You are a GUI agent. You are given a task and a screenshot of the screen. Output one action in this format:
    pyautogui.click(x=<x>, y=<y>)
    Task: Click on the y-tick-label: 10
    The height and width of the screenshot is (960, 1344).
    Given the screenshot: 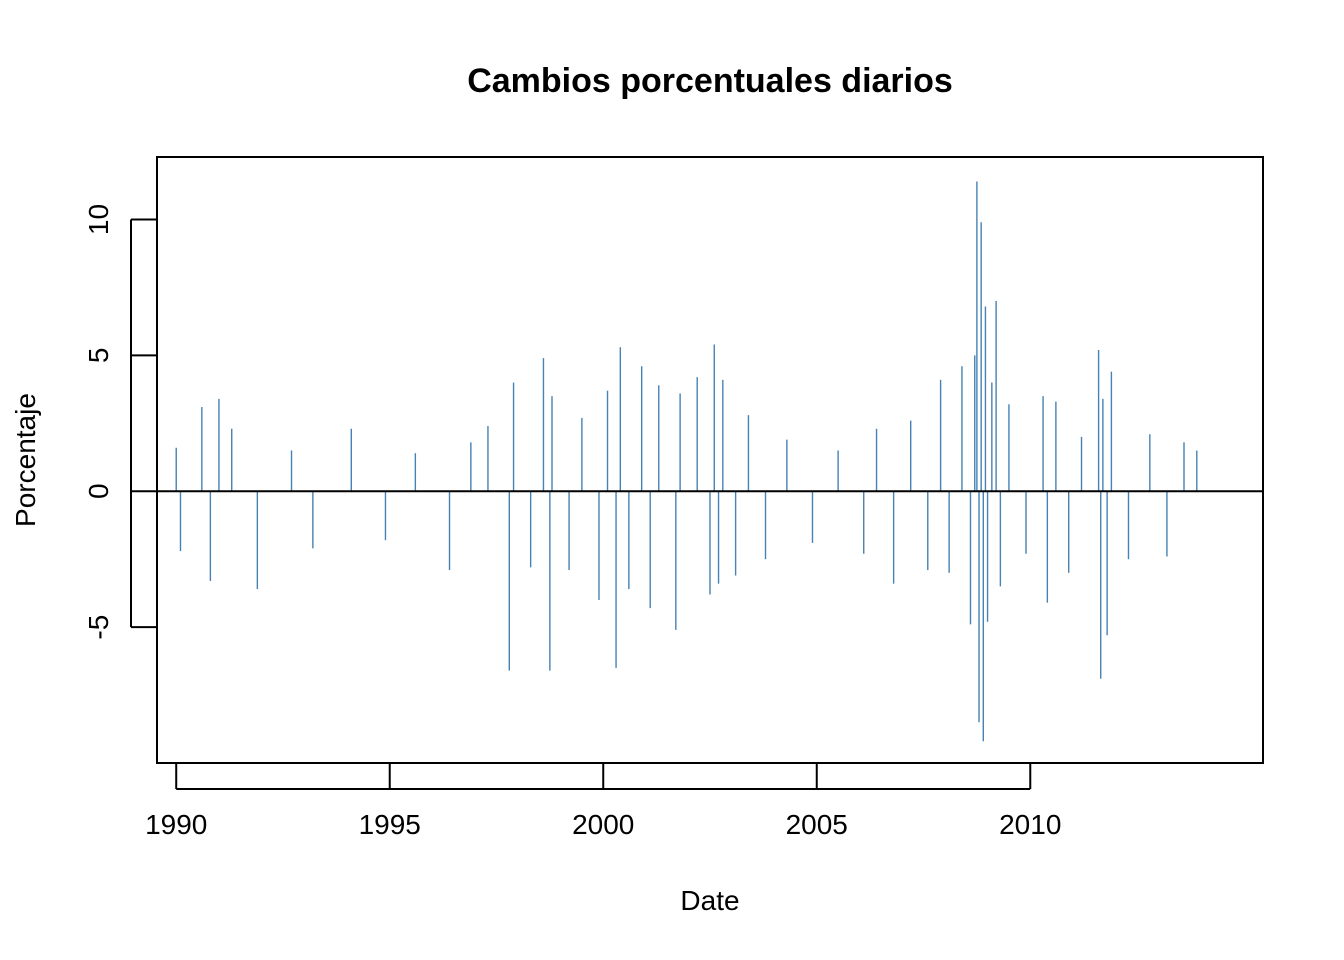 What is the action you would take?
    pyautogui.click(x=98, y=219)
    